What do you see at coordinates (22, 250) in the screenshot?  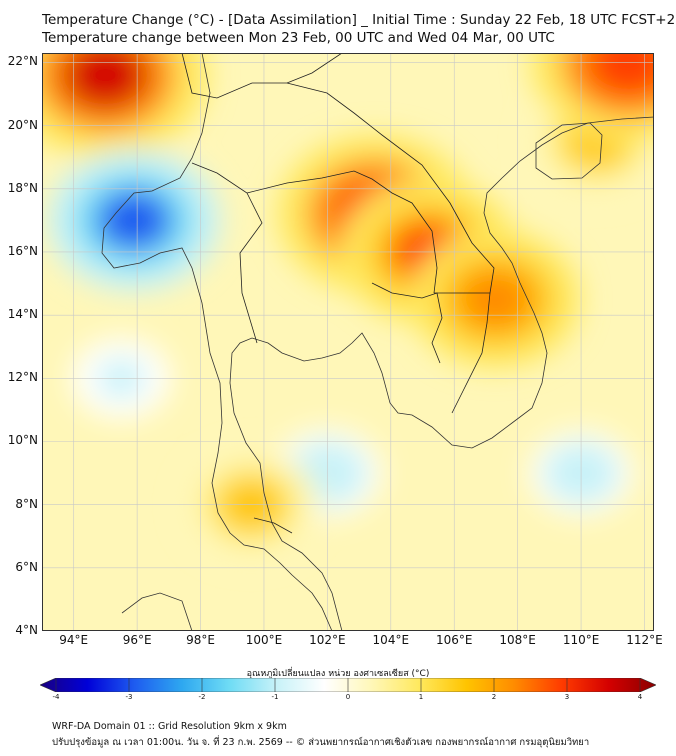 I see `lat-label-16n: 16°N` at bounding box center [22, 250].